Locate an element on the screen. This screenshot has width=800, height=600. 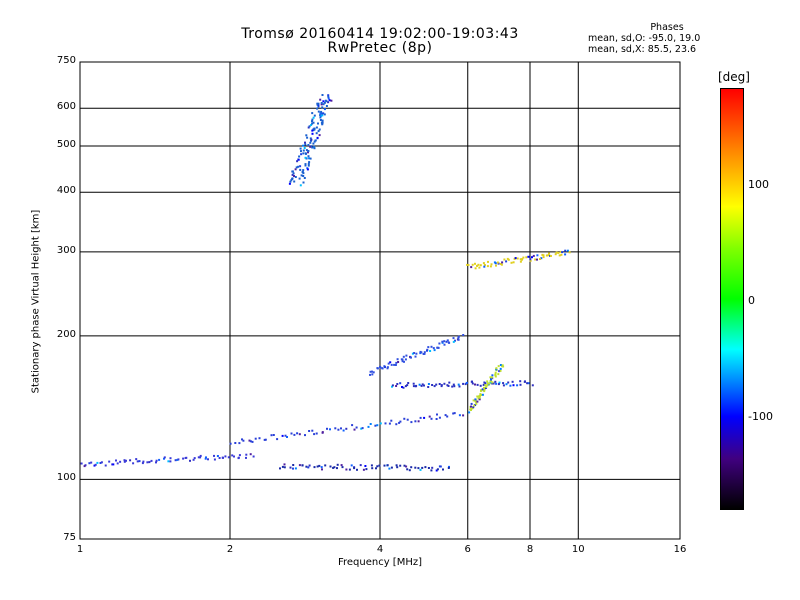
colorbar-tick-0: 0 is located at coordinates (751, 300).